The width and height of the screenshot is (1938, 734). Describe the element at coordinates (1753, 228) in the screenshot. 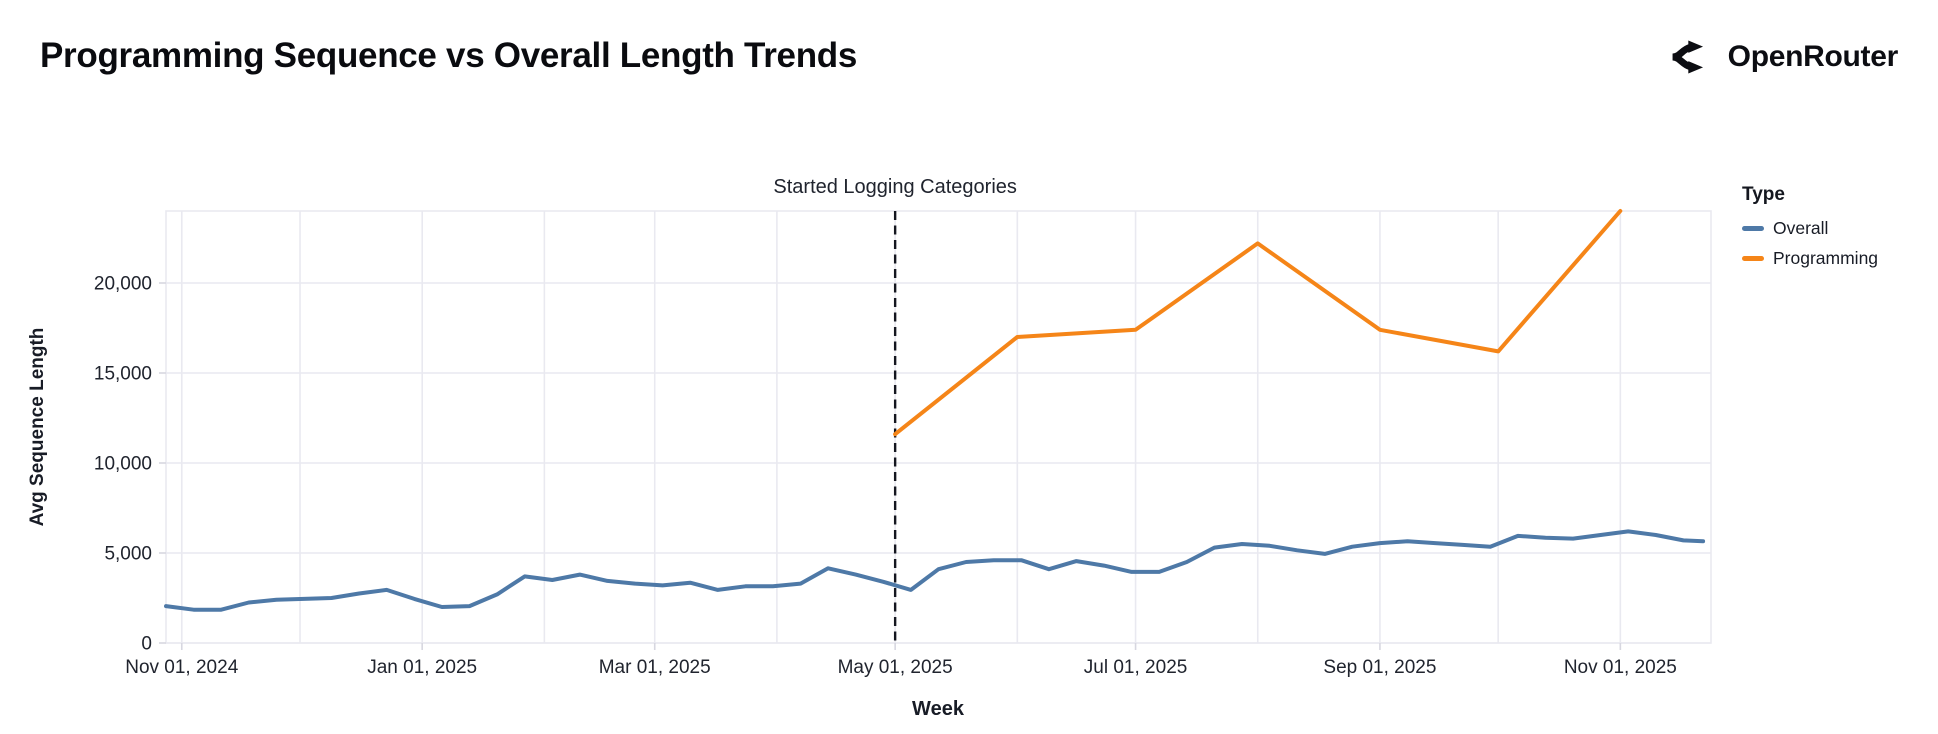

I see `legend-swatch-overall` at that location.